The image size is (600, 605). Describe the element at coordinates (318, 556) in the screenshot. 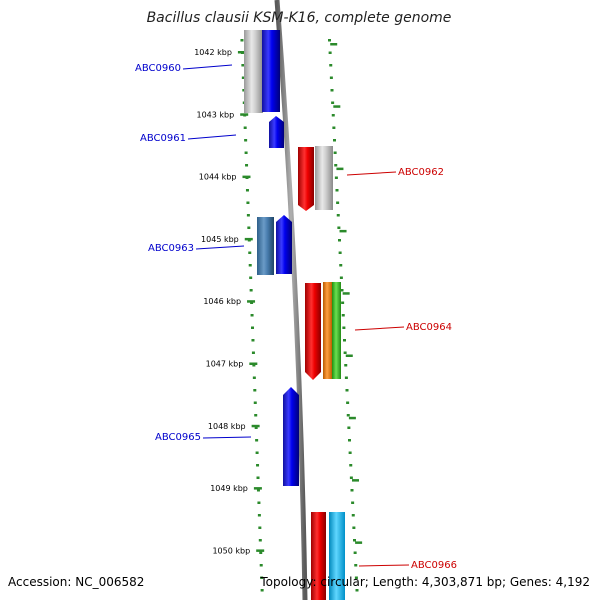

I see `gene-block-abc0966` at that location.